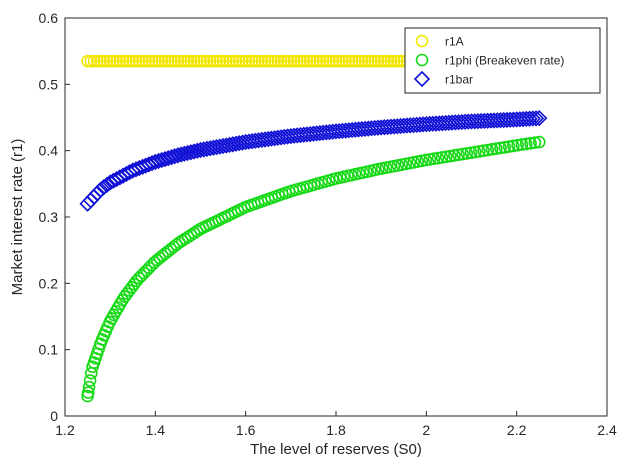 The height and width of the screenshot is (462, 624). I want to click on y-tick-label: 0.4, so click(49, 151).